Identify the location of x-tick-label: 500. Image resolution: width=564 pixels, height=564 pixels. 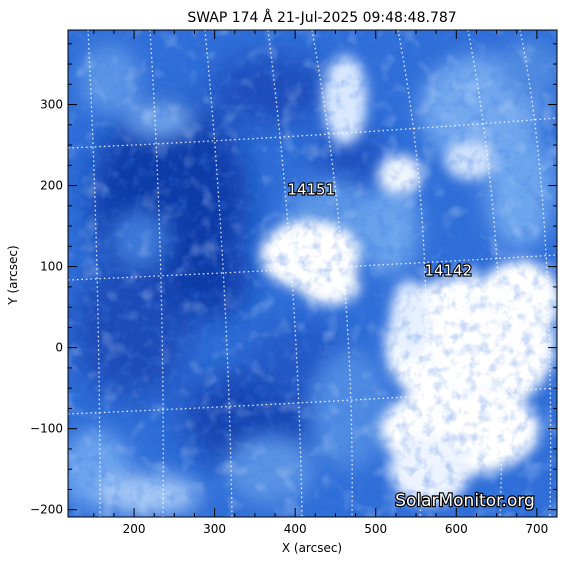
(375, 529).